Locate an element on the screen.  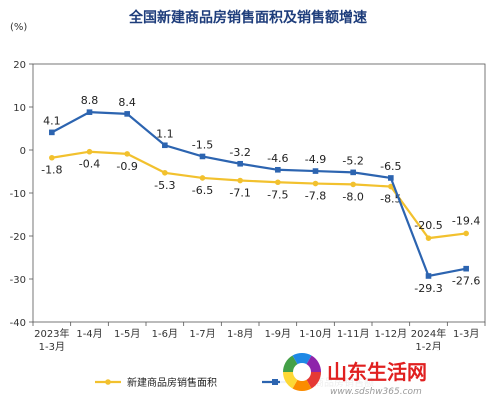
data-label: -1.5 is located at coordinates (202, 144).